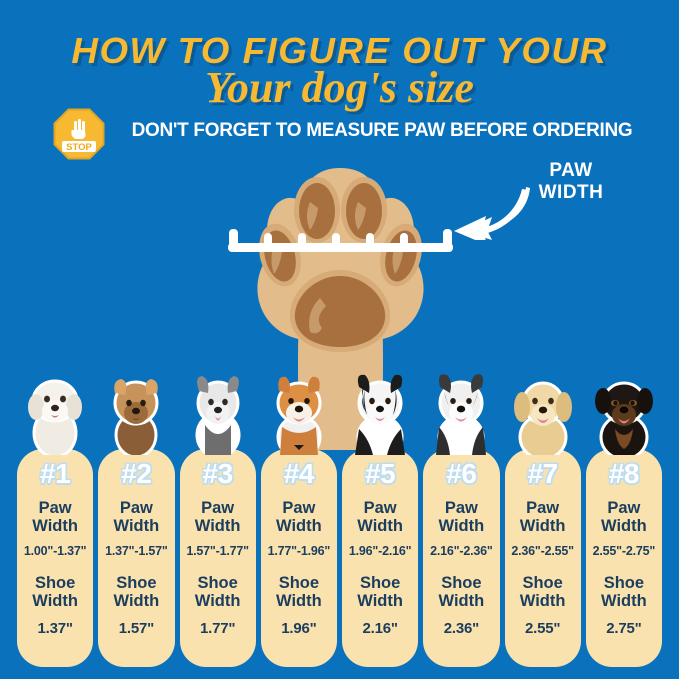 The image size is (679, 679). What do you see at coordinates (543, 473) in the screenshot?
I see `size-card-number: #7` at bounding box center [543, 473].